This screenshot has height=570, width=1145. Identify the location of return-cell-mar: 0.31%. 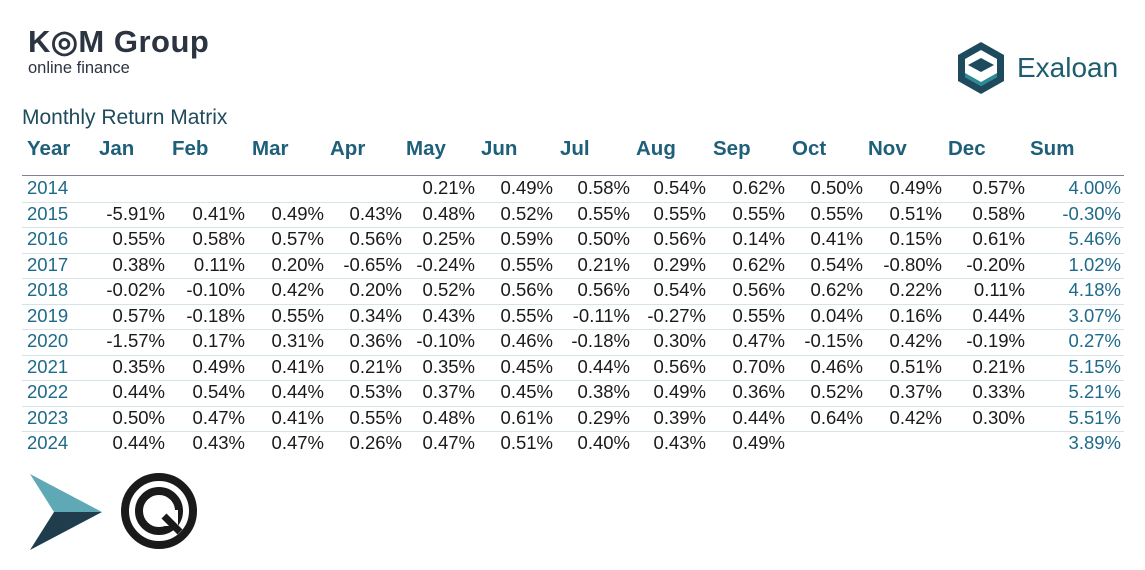
(297, 340).